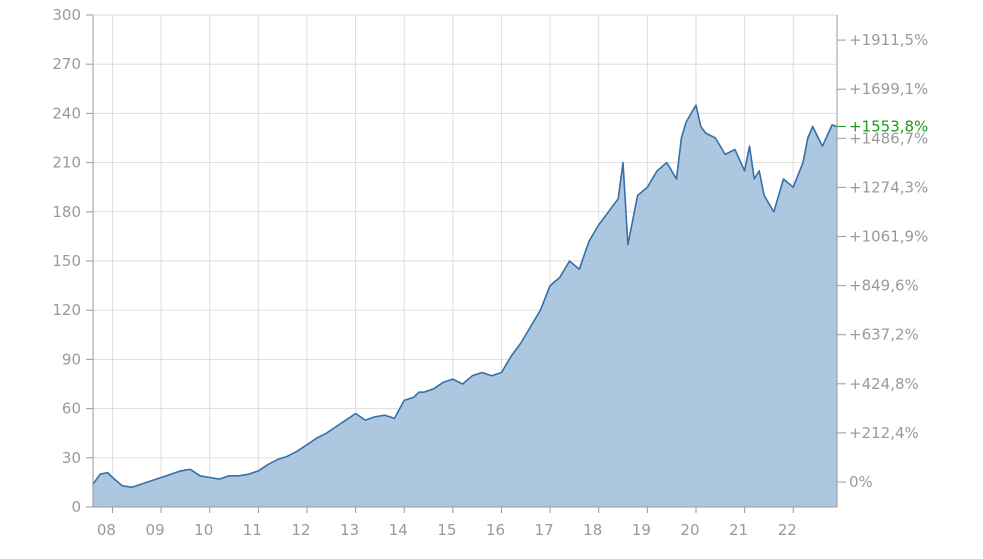 This screenshot has width=983, height=559. What do you see at coordinates (66, 113) in the screenshot?
I see `y-left-tick-label: 240` at bounding box center [66, 113].